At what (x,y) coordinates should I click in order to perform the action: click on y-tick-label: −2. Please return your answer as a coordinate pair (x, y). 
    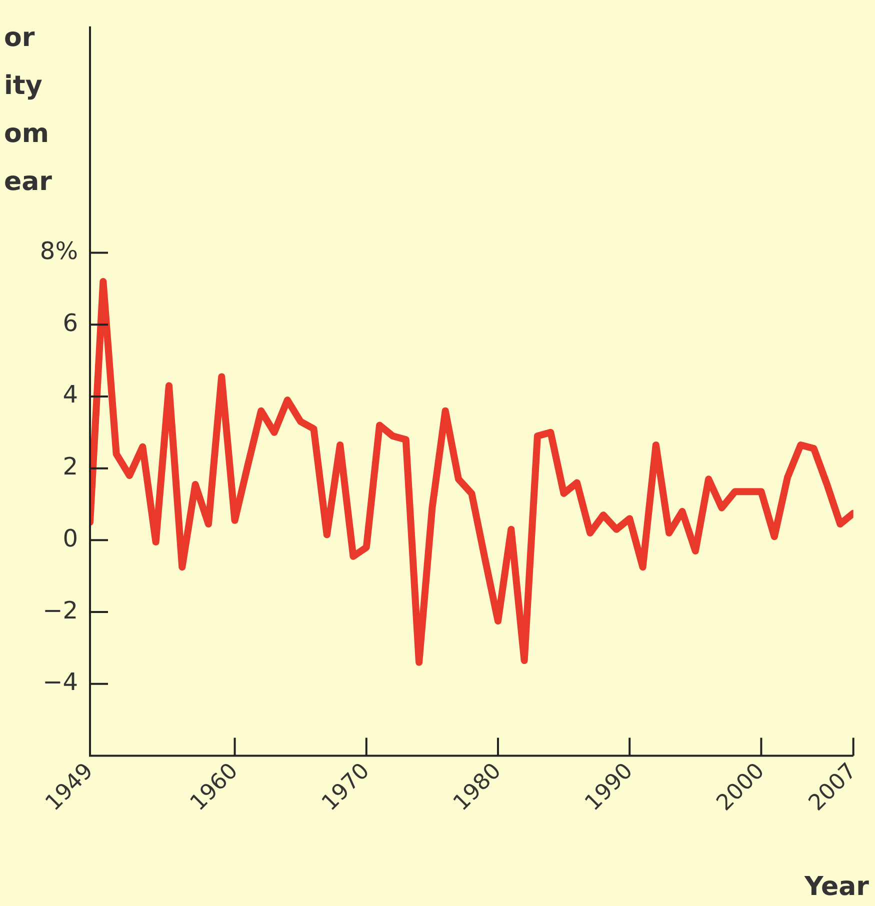
    Looking at the image, I should click on (60, 610).